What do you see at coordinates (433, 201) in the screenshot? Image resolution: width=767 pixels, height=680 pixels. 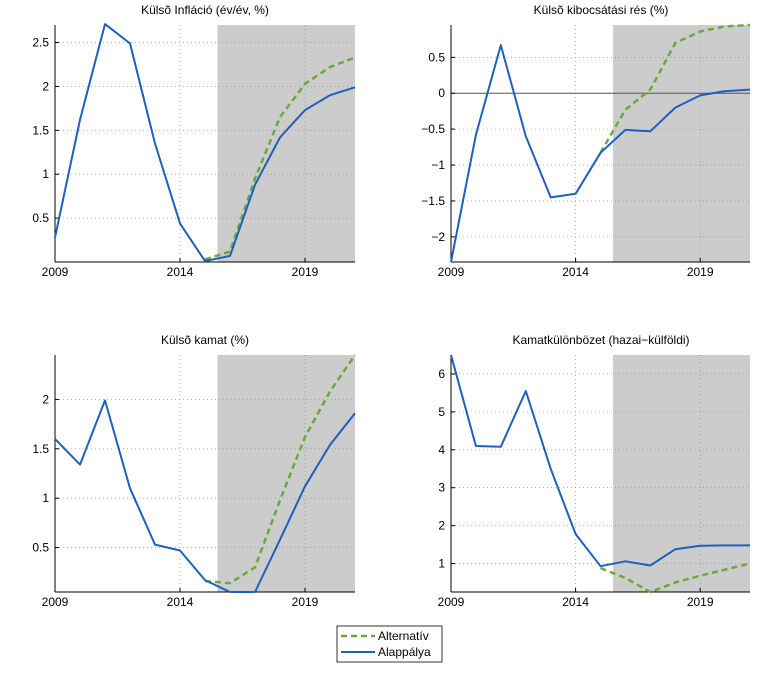 I see `y-tick-label: −1.5` at bounding box center [433, 201].